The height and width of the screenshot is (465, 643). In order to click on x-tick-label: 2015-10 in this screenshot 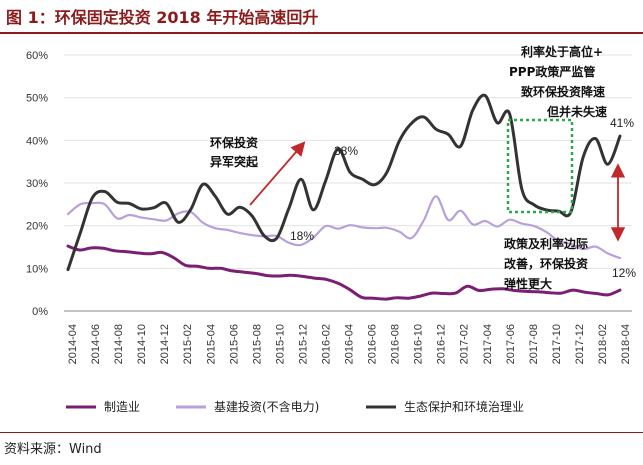, I will do `click(280, 344)`.